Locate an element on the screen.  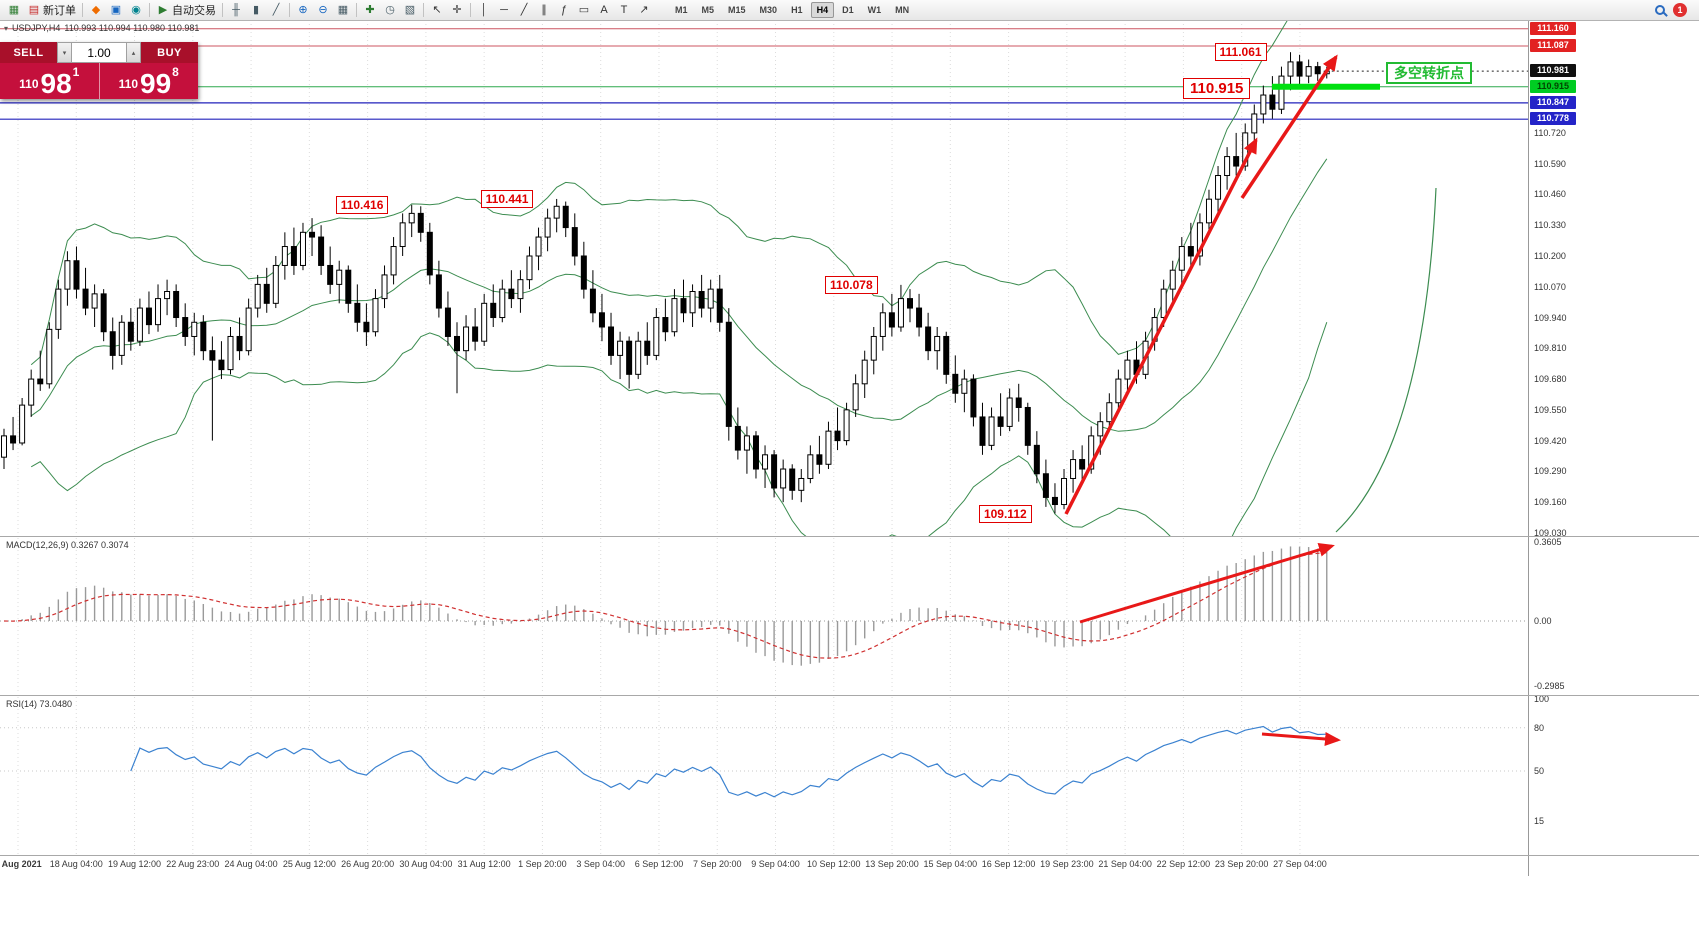
volume-increment-button: ▴ is located at coordinates (133, 52).